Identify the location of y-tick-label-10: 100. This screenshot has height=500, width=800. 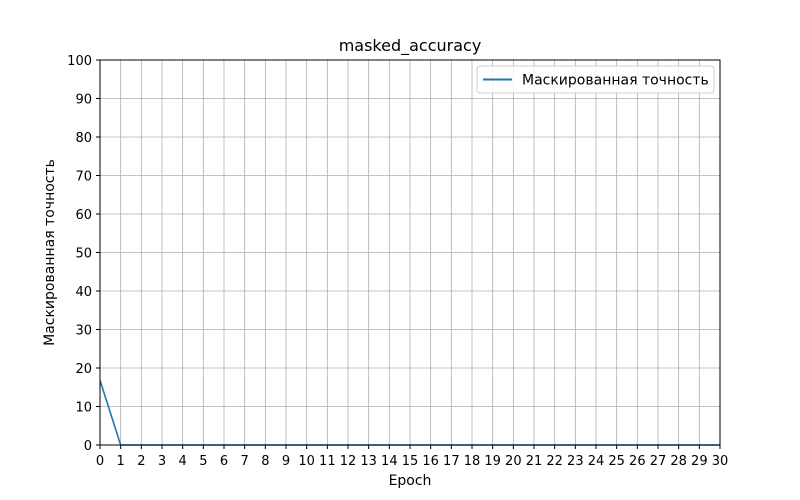
(79, 61).